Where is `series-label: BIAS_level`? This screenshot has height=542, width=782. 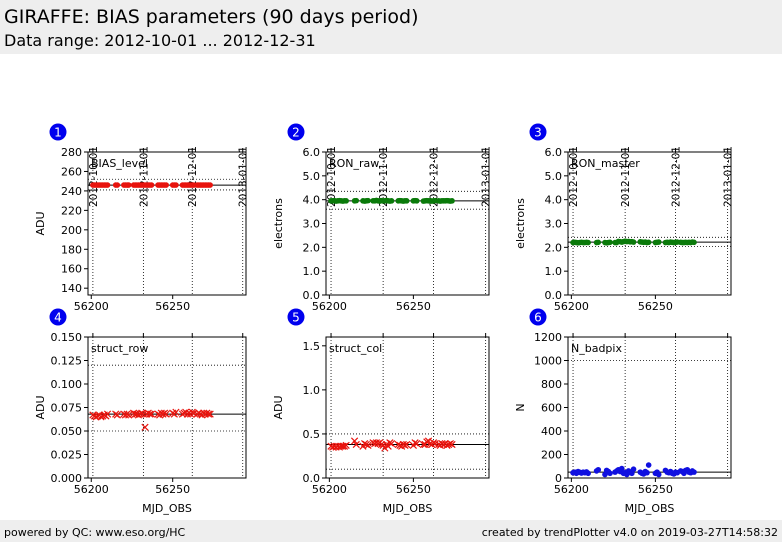 series-label: BIAS_level is located at coordinates (119, 163).